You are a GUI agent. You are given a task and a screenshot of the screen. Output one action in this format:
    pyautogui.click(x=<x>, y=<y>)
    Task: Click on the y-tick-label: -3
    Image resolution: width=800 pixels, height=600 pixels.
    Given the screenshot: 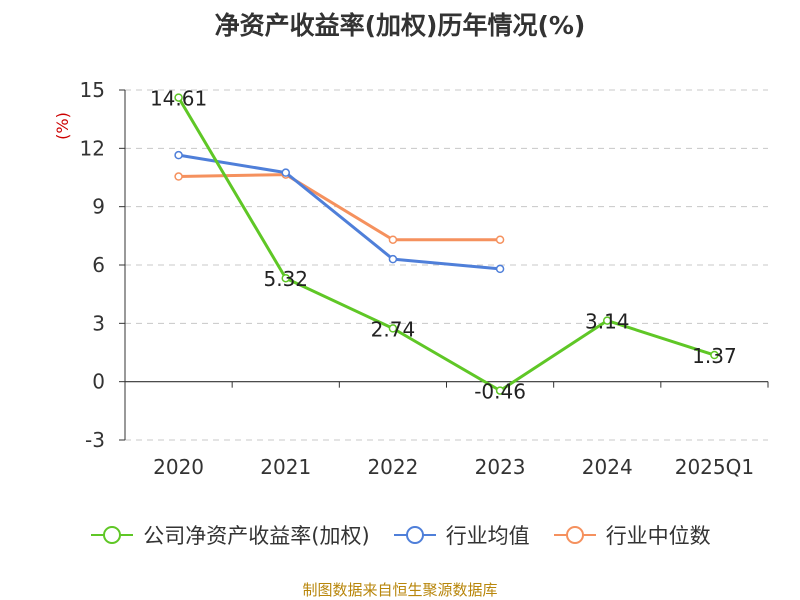 What is the action you would take?
    pyautogui.click(x=95, y=440)
    